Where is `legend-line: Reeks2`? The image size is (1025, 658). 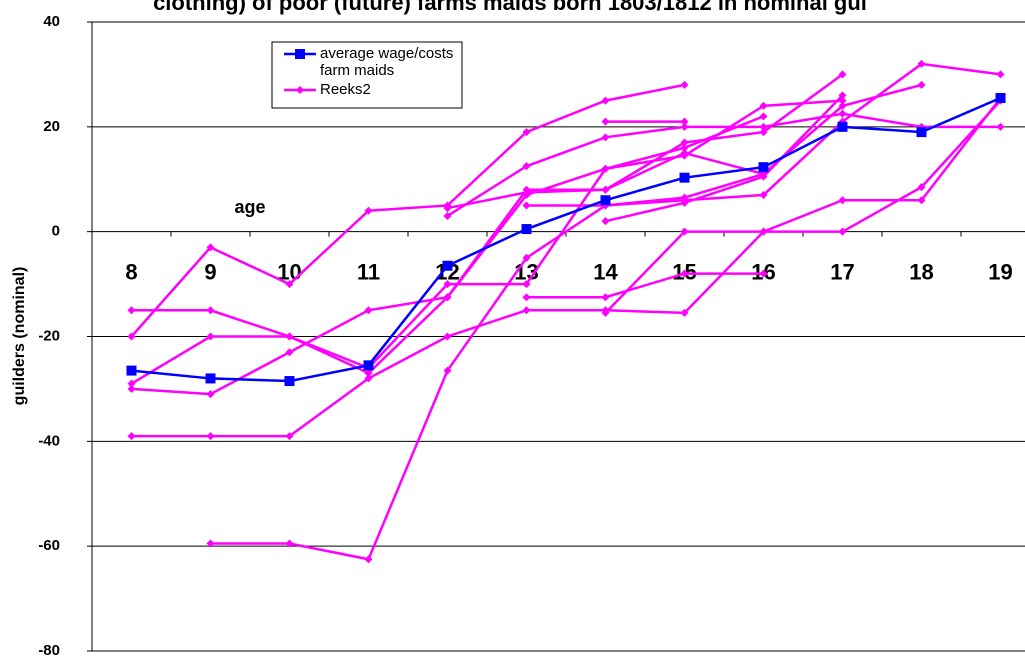
legend-line: Reeks2 is located at coordinates (345, 89).